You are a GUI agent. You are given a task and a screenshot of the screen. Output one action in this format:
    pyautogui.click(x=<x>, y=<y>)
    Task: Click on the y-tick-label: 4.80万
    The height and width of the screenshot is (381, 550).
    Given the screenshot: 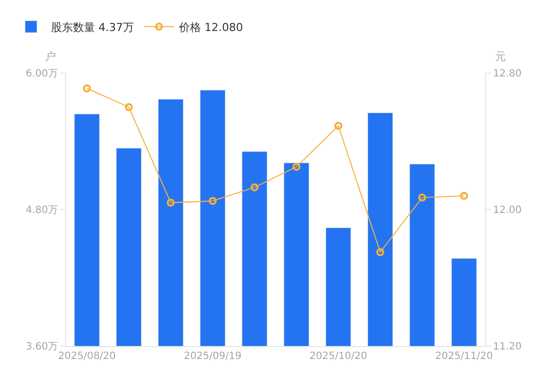 What is the action you would take?
    pyautogui.click(x=42, y=210)
    